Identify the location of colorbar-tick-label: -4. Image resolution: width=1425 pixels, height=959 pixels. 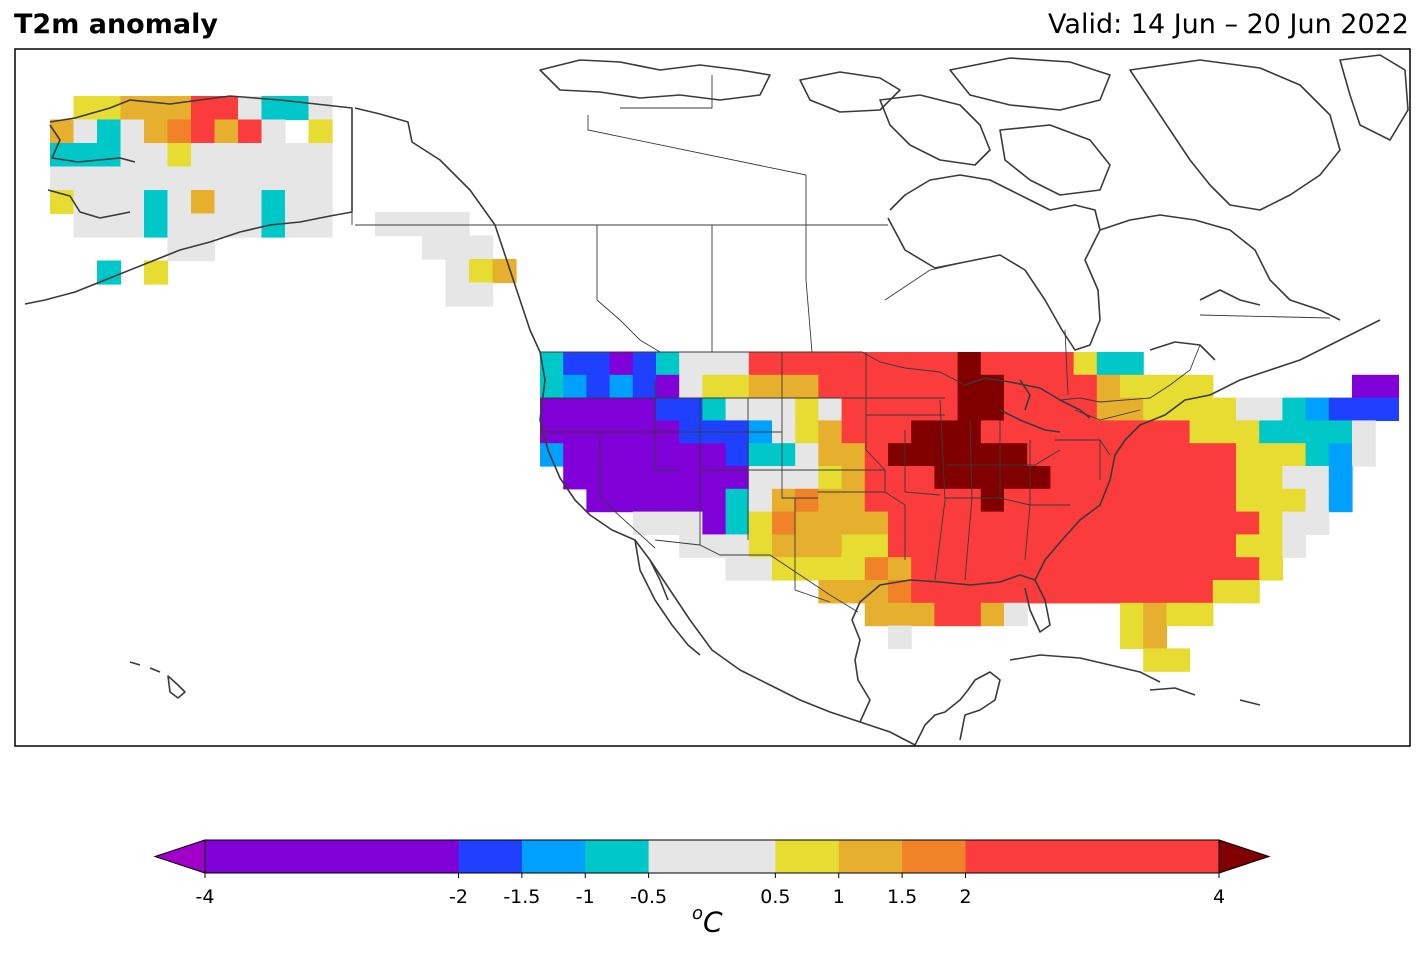
(205, 897).